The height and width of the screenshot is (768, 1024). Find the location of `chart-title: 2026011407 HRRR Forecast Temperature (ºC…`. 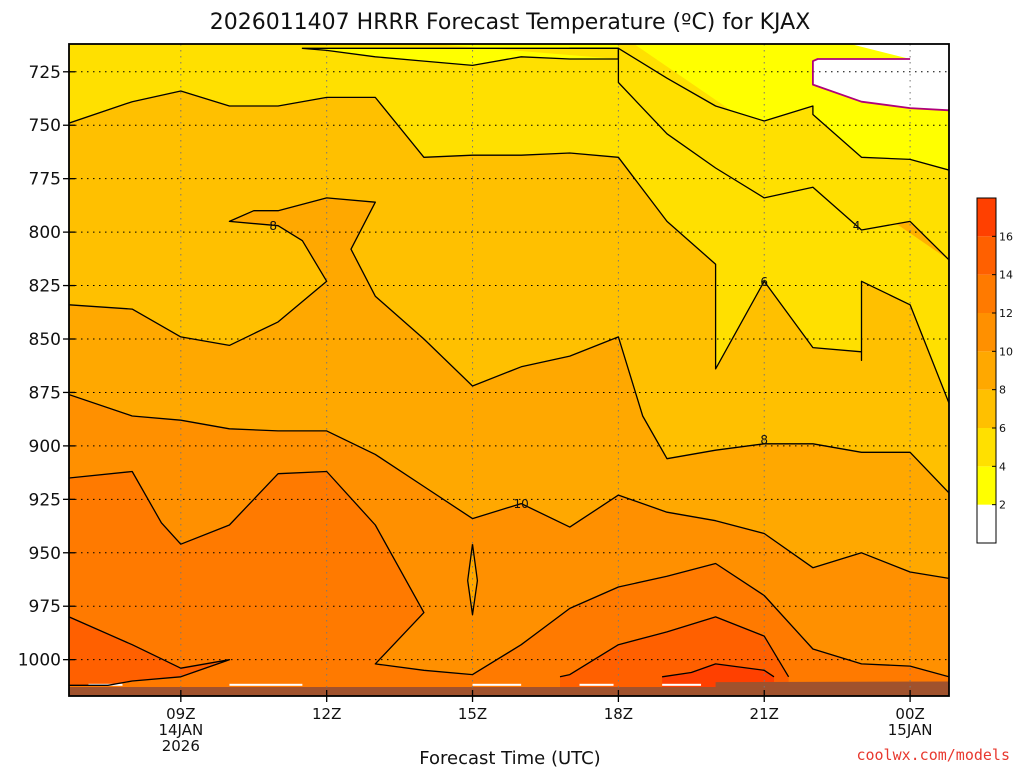

chart-title: 2026011407 HRRR Forecast Temperature (ºC… is located at coordinates (510, 22).